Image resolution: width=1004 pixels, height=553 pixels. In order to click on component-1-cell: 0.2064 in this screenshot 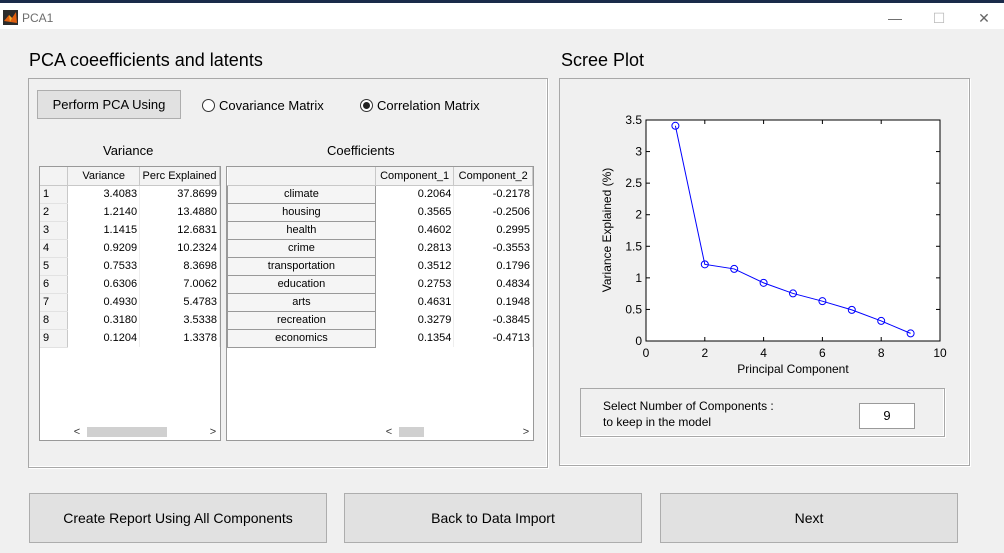, I will do `click(415, 194)`.